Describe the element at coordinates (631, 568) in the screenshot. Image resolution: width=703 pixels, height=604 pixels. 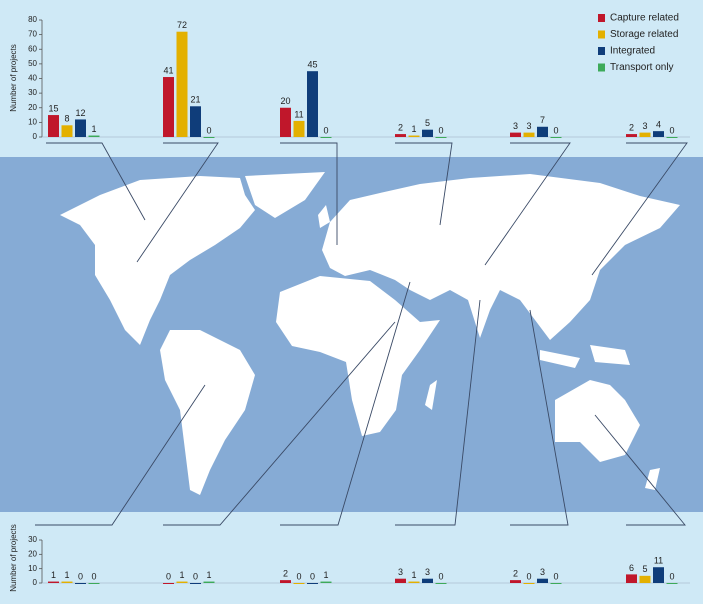
I see `value-label: 6` at that location.